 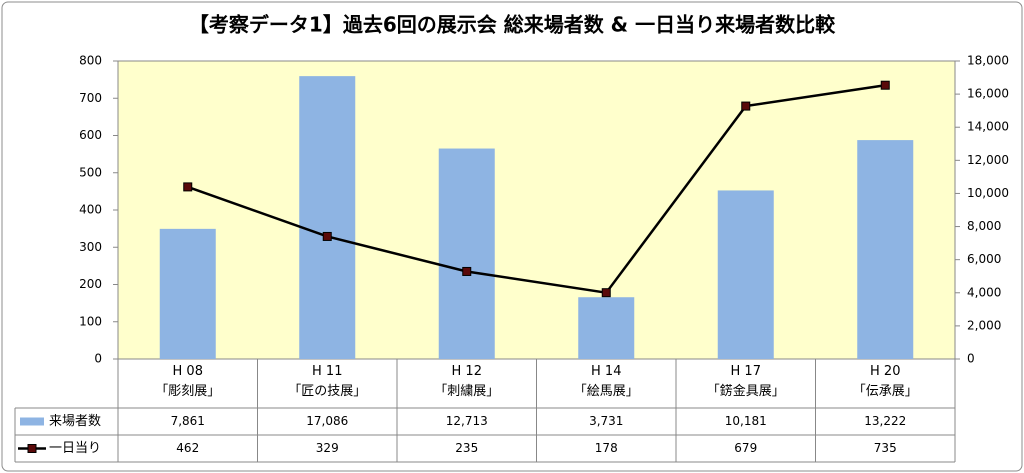 I want to click on x-tick-label: H 11 「匠の技展」, so click(x=327, y=381).